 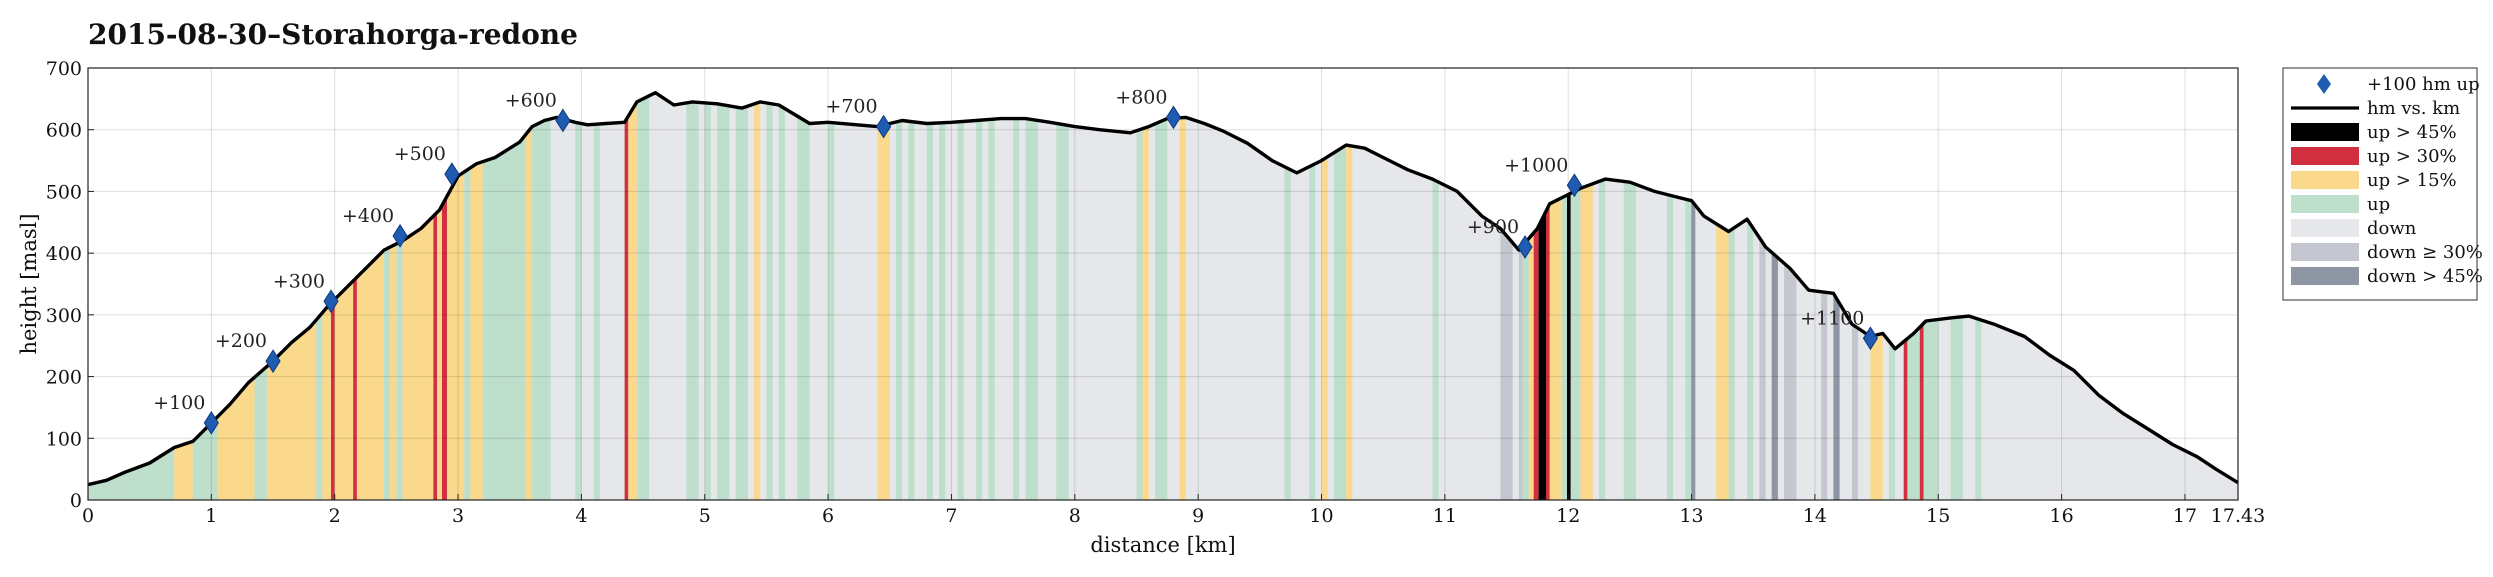 What do you see at coordinates (1832, 318) in the screenshot?
I see `marker-label: +1100` at bounding box center [1832, 318].